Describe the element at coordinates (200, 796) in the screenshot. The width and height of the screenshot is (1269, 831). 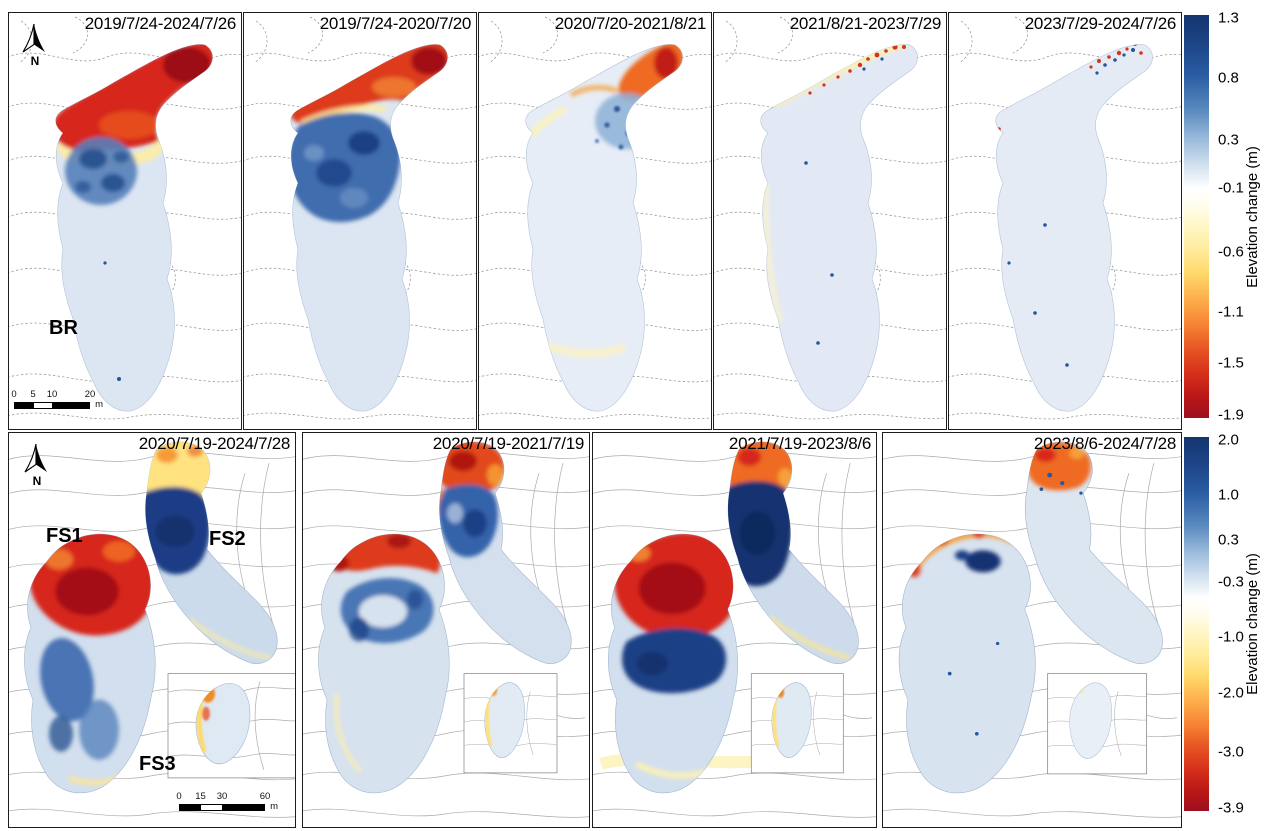
I see `scale-tick: 15` at that location.